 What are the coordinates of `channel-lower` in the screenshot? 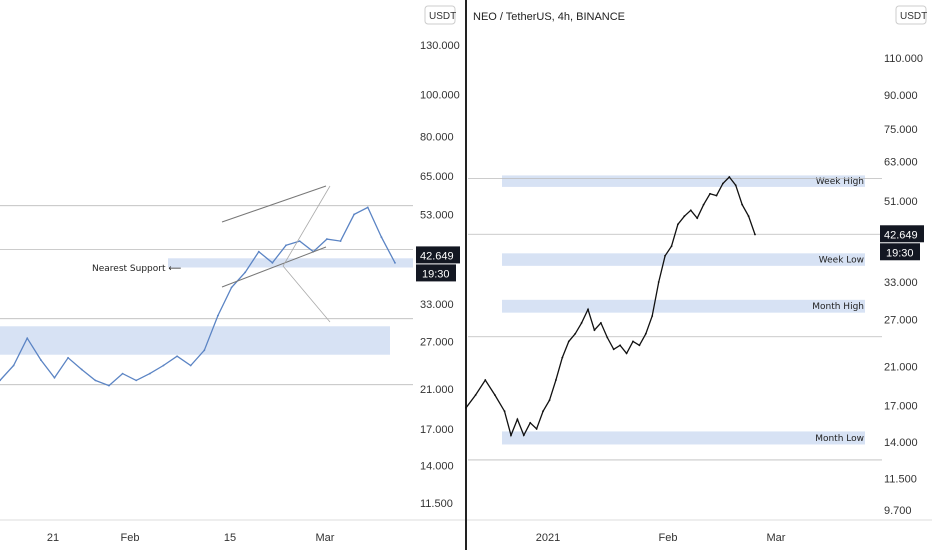 It's located at (274, 267).